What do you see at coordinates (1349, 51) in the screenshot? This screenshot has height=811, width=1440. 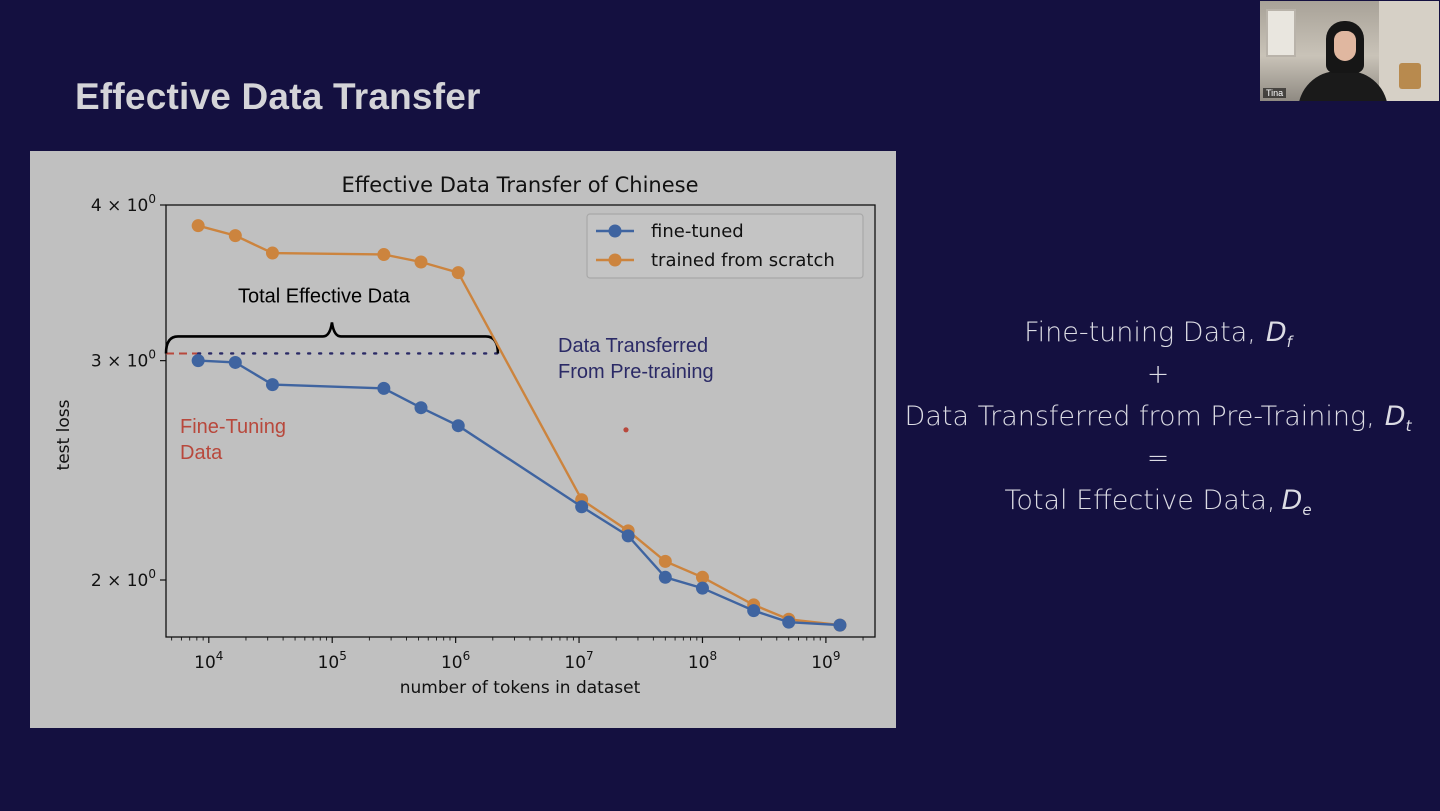 I see `webcam-thumbnail: Tina` at bounding box center [1349, 51].